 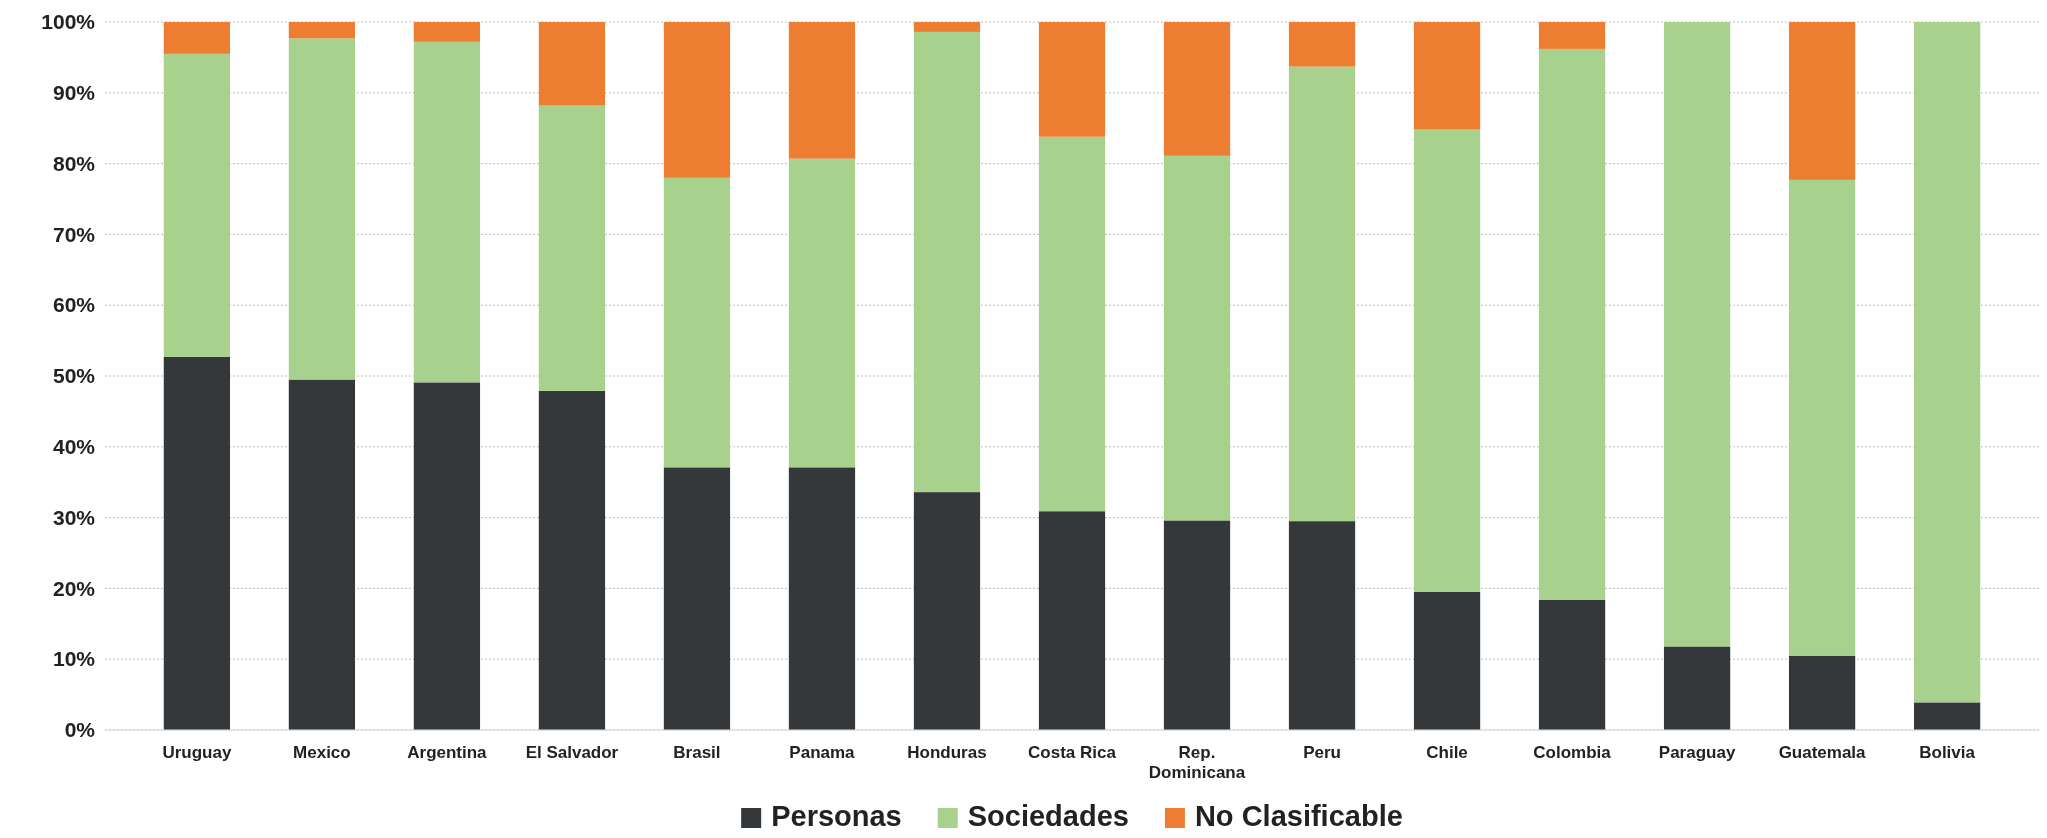 I want to click on x-tick-label: Peru, so click(x=1322, y=752).